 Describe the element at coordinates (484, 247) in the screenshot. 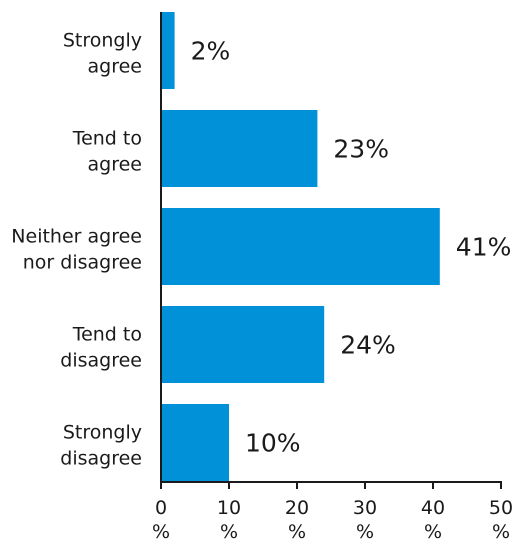

I see `value-label-2: 41%` at that location.